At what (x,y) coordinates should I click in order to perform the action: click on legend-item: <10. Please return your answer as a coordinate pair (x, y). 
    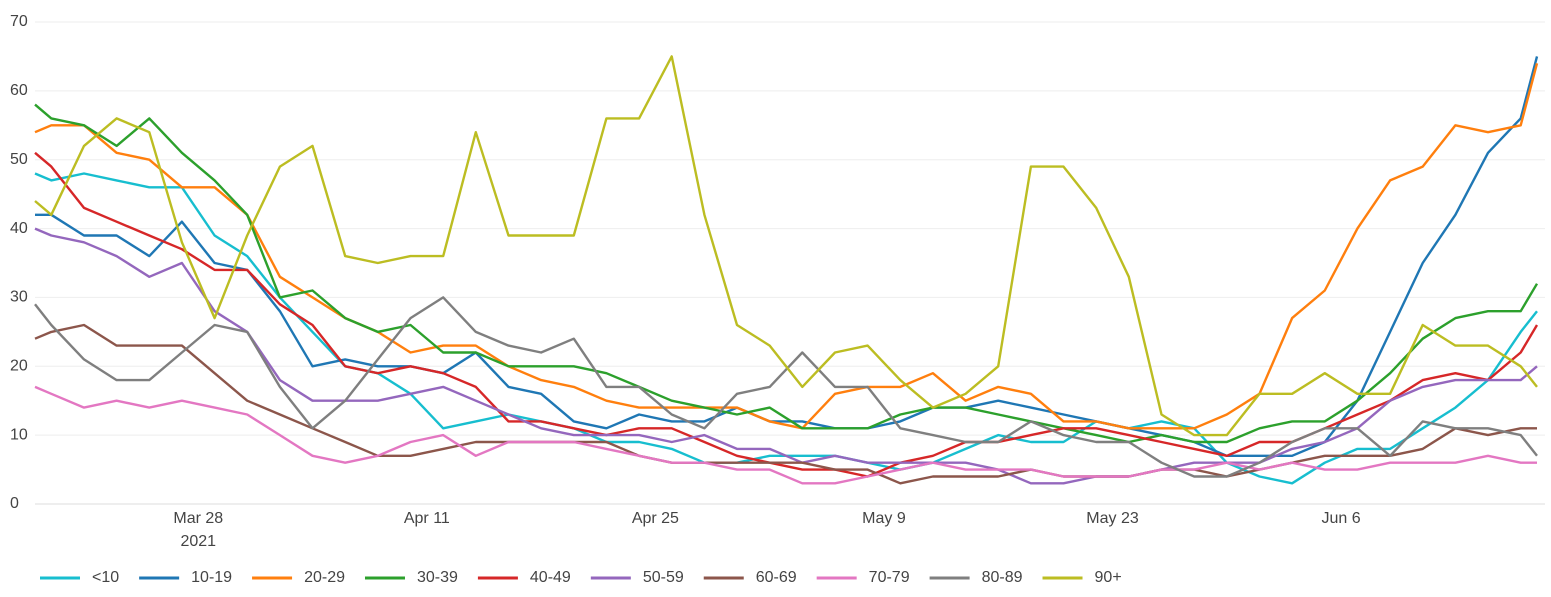
    Looking at the image, I should click on (79, 577).